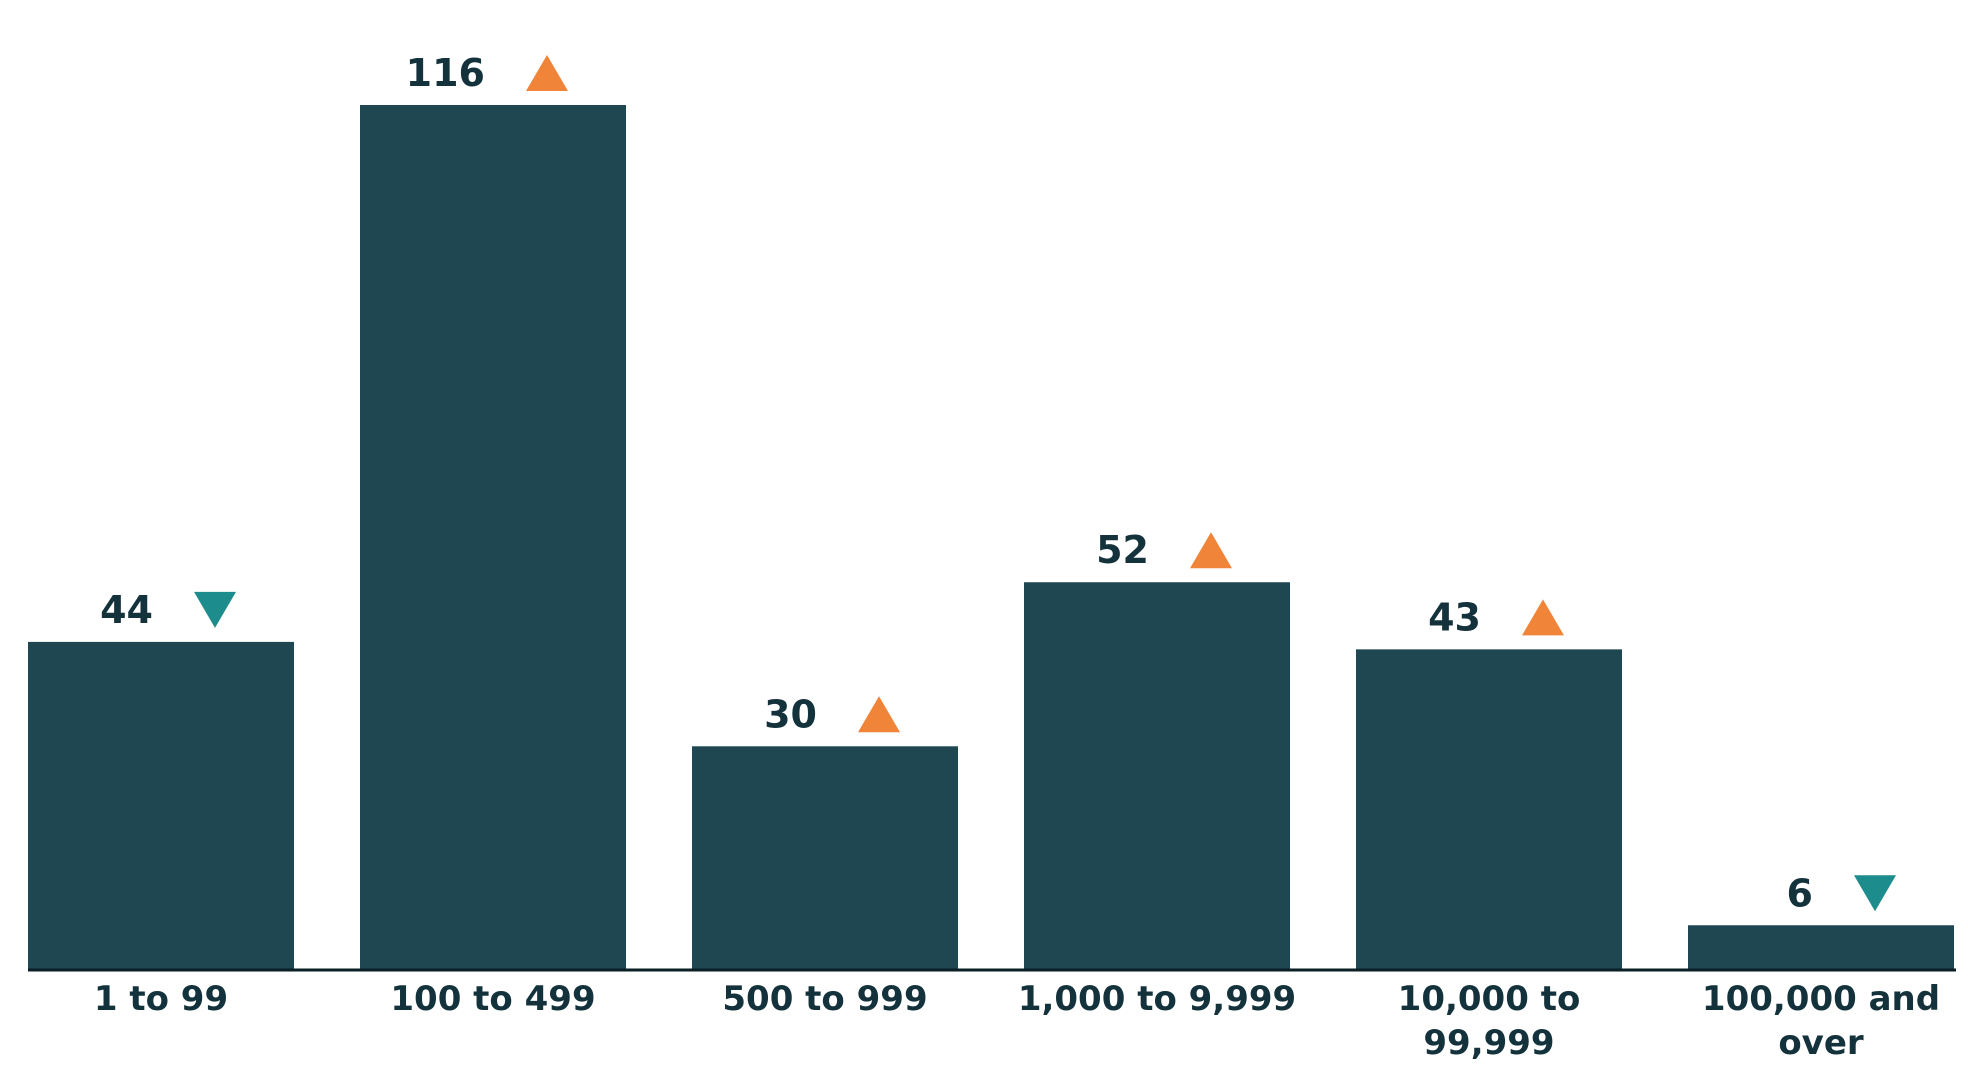  What do you see at coordinates (1800, 893) in the screenshot?
I see `value-label-5: 6` at bounding box center [1800, 893].